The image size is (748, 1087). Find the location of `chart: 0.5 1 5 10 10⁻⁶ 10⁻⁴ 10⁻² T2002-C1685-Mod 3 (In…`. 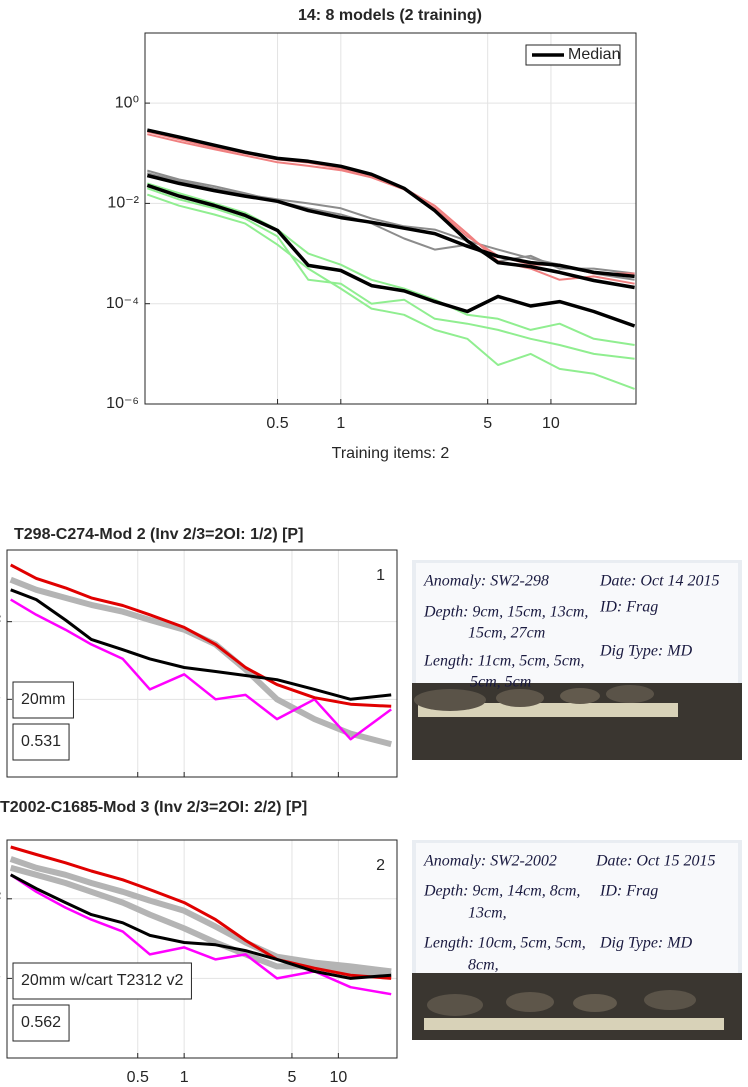

chart: 0.5 1 5 10 10⁻⁶ 10⁻⁴ 10⁻² T2002-C1685-Mod 3 (In… is located at coordinates (199, 942).